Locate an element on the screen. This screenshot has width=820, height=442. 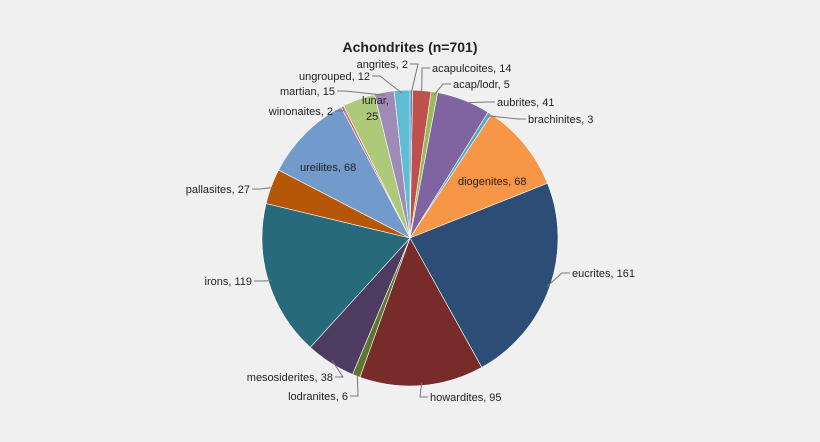
slice-label: irons, 119 is located at coordinates (229, 282).